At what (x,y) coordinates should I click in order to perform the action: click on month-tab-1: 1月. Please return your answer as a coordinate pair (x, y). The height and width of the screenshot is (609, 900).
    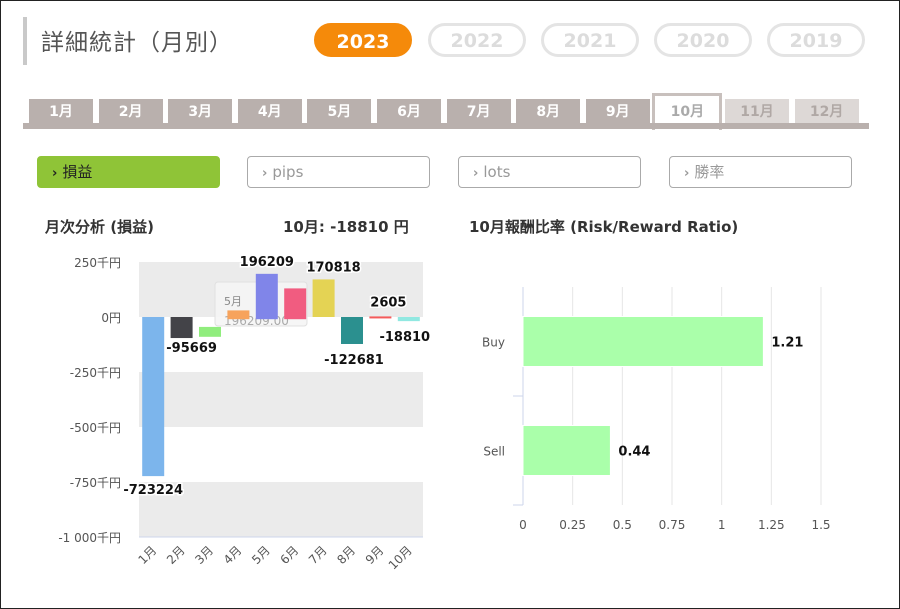
    Looking at the image, I should click on (61, 112).